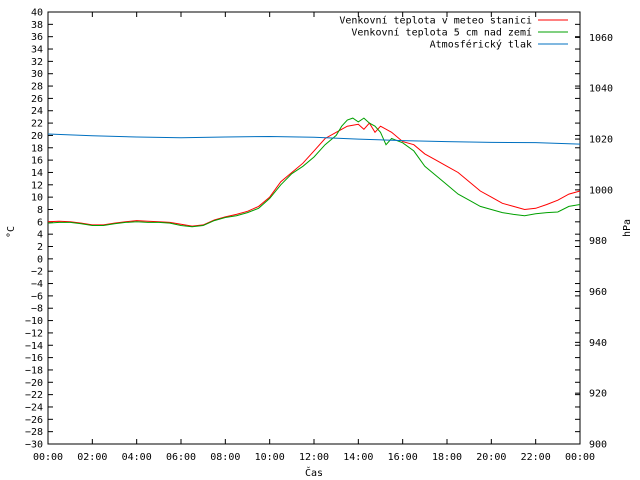 This screenshot has height=480, width=640. Describe the element at coordinates (34, 407) in the screenshot. I see `y-tick-label: −24` at that location.